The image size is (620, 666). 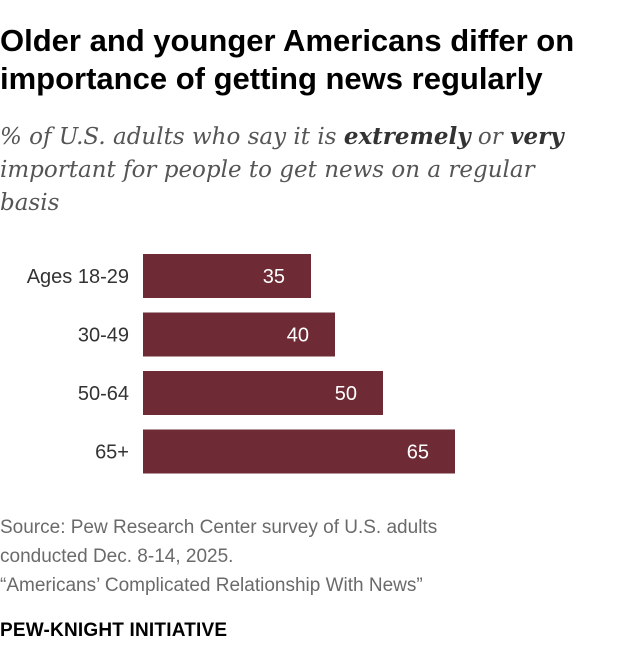 I want to click on data-label-50-64: 50, so click(x=346, y=394).